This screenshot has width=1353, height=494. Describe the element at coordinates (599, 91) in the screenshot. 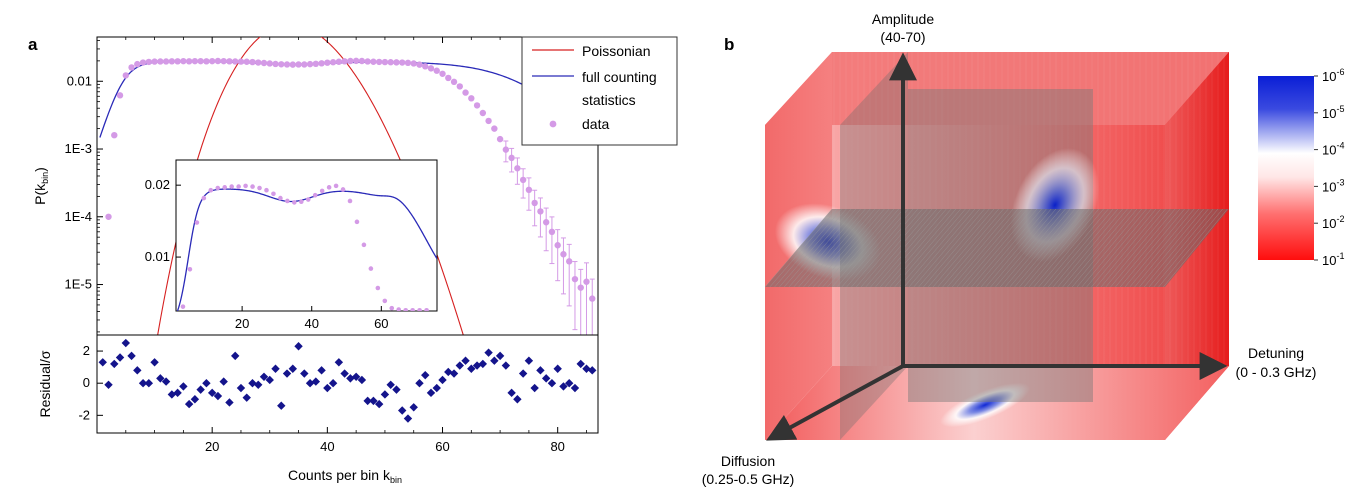

I see `legend-box` at that location.